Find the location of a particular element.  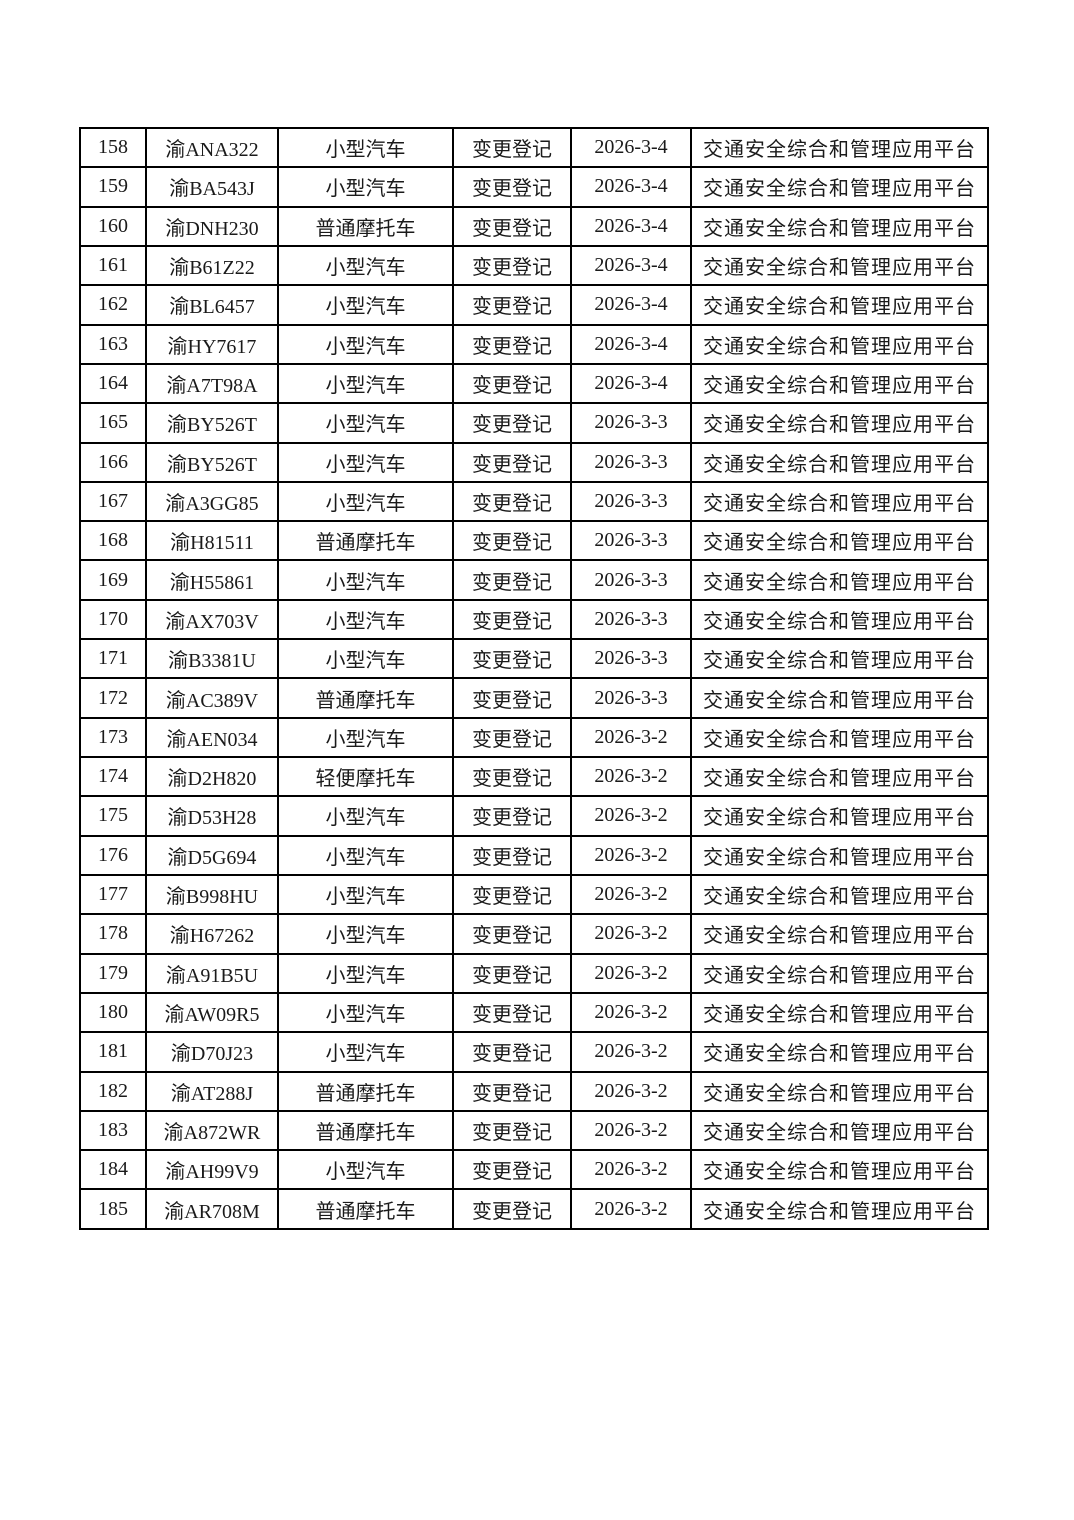

cell-seq: 172 is located at coordinates (113, 698).